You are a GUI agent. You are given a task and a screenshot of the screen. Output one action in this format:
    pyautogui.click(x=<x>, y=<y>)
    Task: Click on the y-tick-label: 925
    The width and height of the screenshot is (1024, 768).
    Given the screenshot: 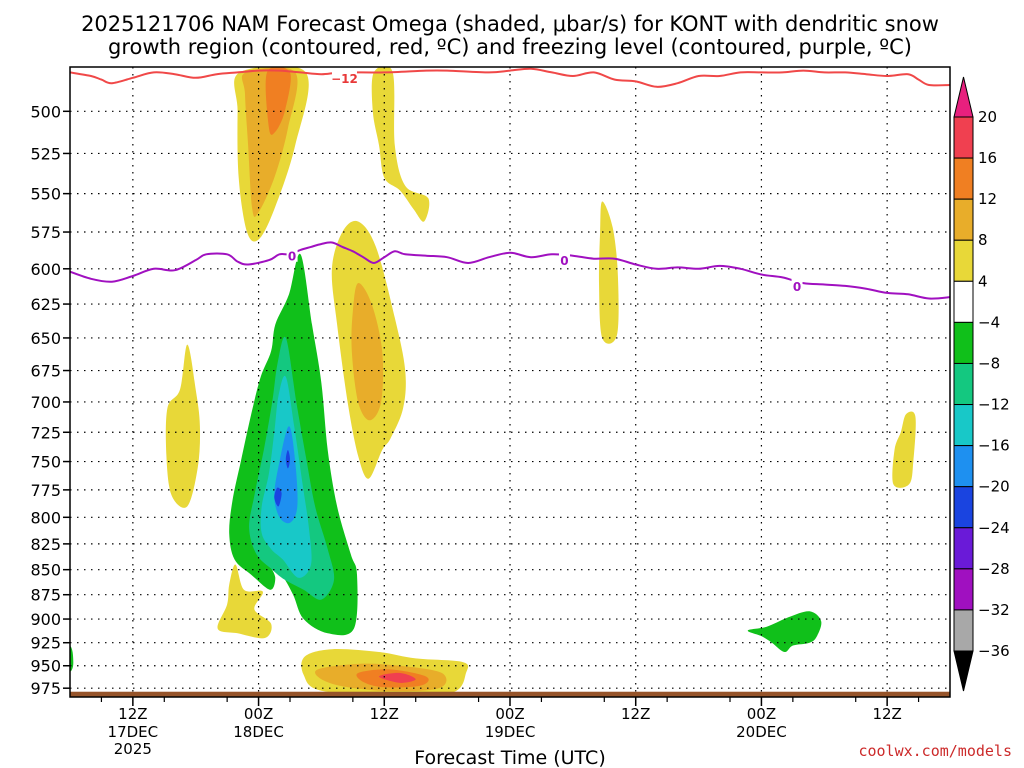 What is the action you would take?
    pyautogui.click(x=45, y=643)
    